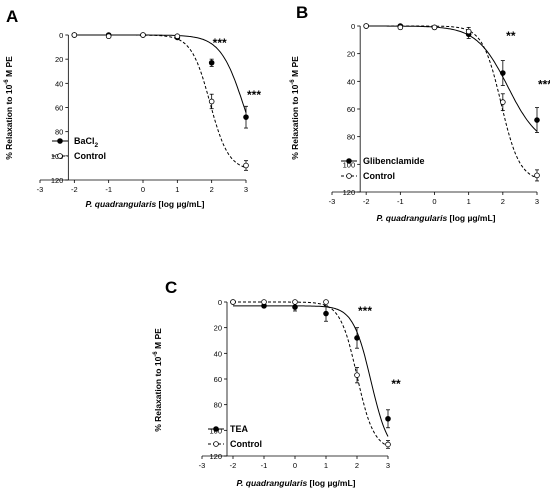 The image size is (550, 502). I want to click on series-tea, so click(310, 368).